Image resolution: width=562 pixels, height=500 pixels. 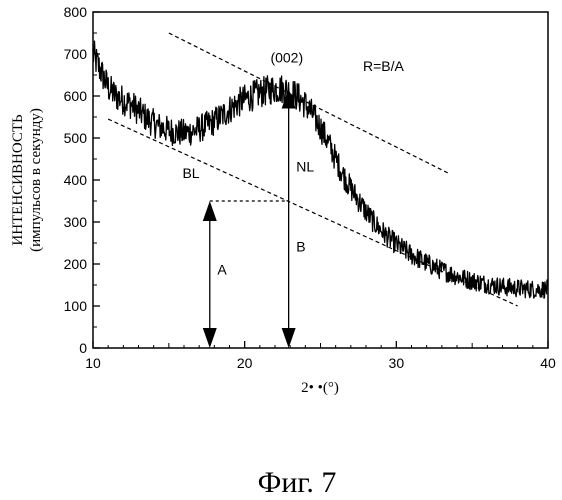 I want to click on arrow-a, so click(x=210, y=274).